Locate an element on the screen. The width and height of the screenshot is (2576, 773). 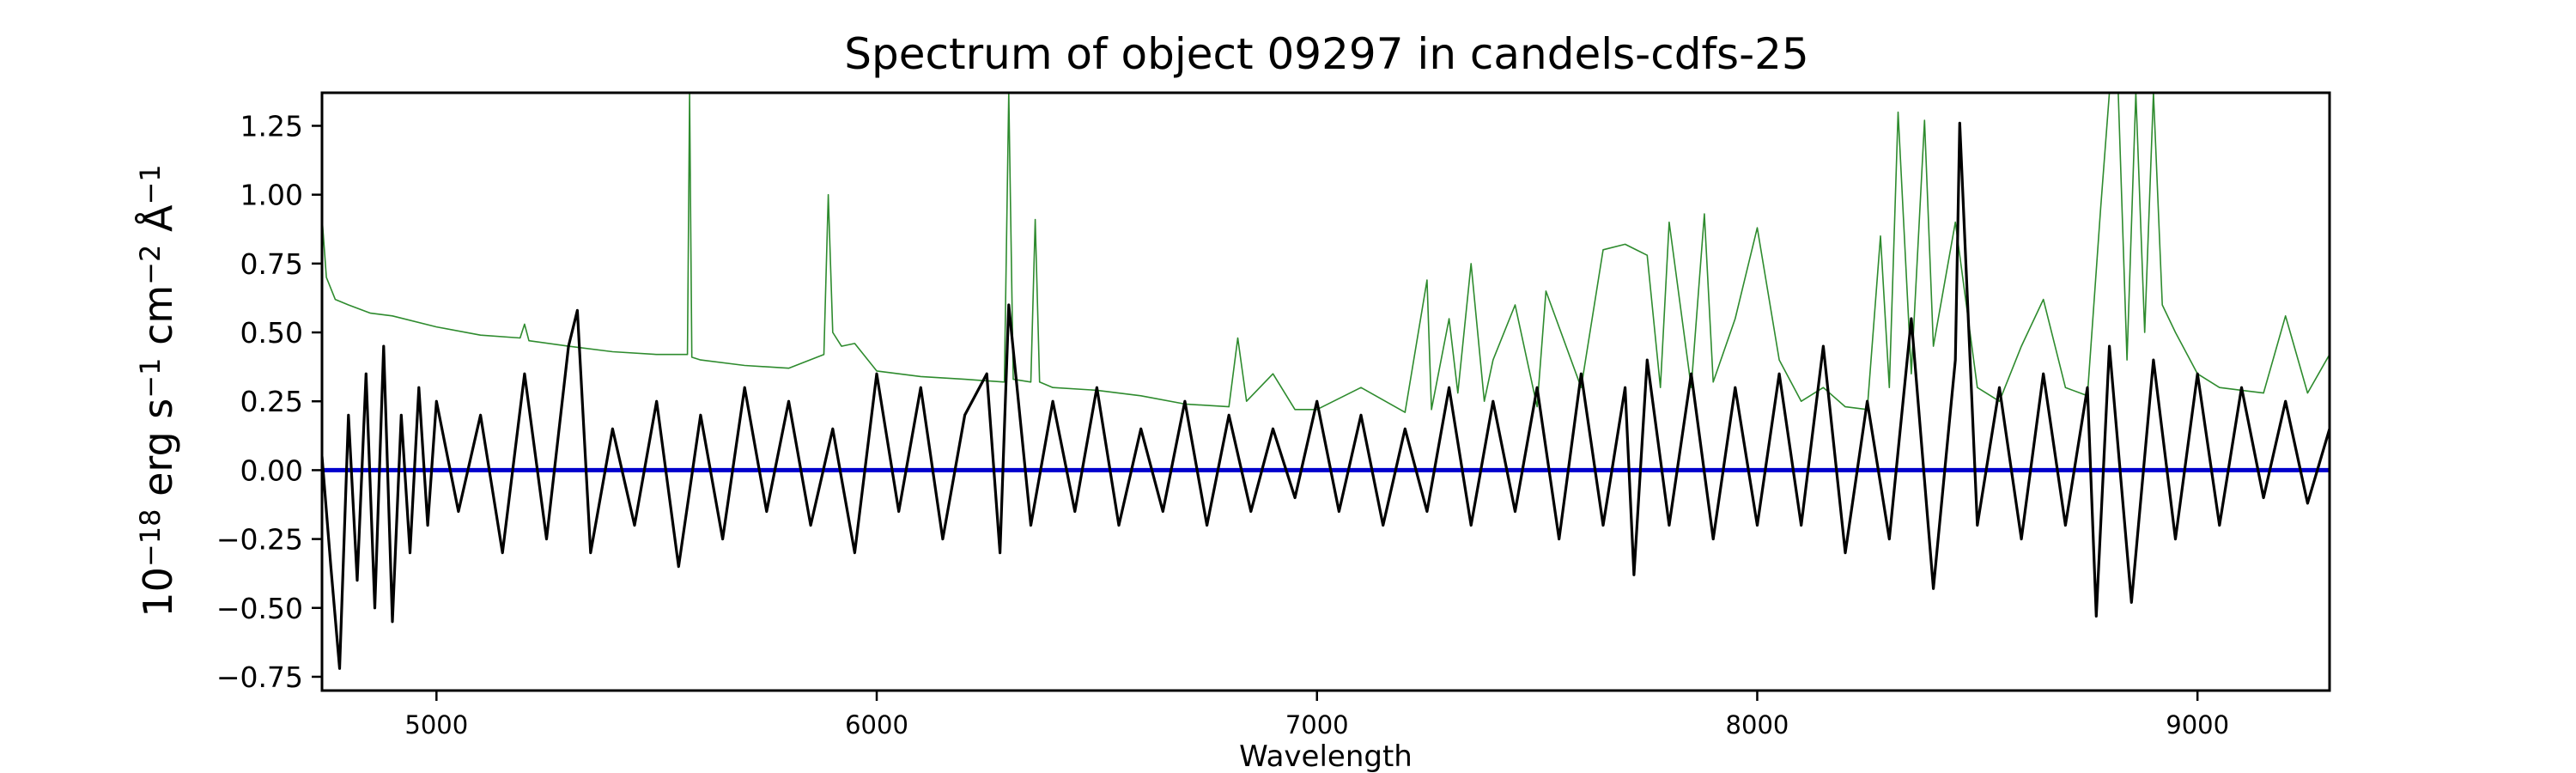
y-label-unit: cm is located at coordinates (158, 321).